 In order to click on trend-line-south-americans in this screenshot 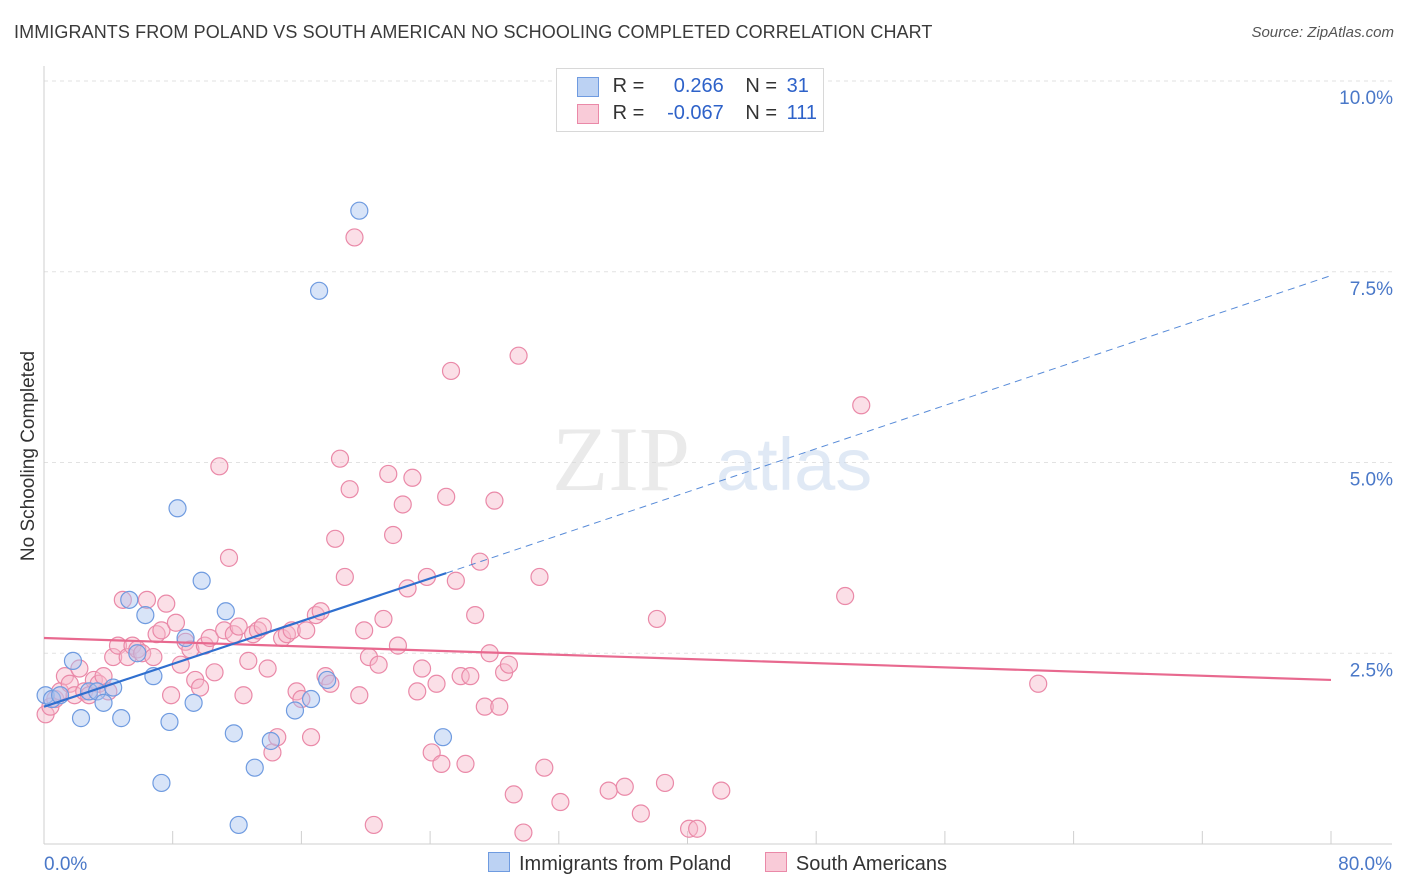, I will do `click(687, 659)`.